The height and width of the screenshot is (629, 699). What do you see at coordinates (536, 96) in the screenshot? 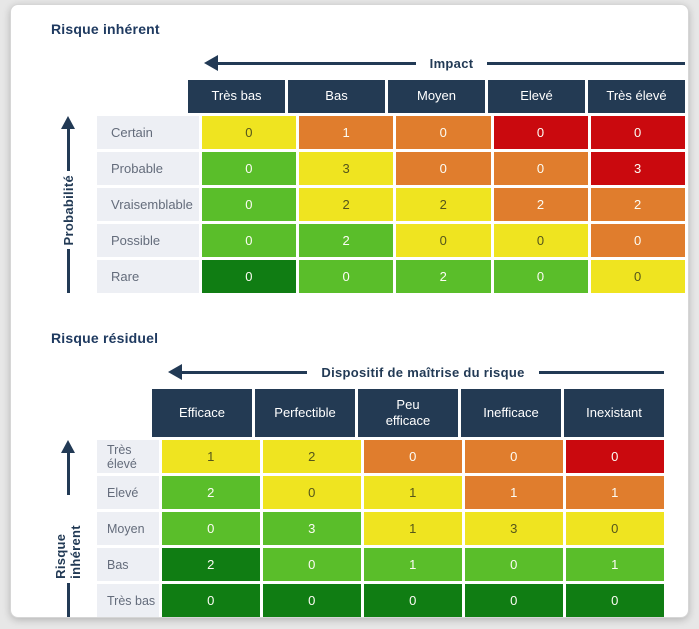
I see `column-header: Elevé` at bounding box center [536, 96].